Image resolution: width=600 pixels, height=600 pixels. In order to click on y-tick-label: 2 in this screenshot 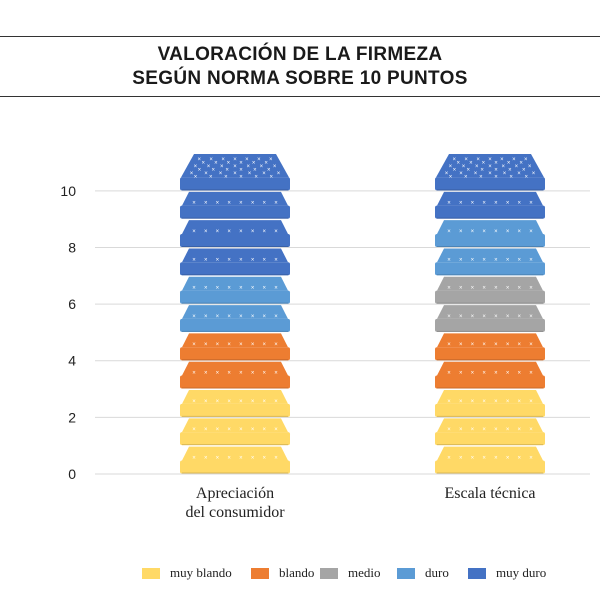, I will do `click(72, 417)`.